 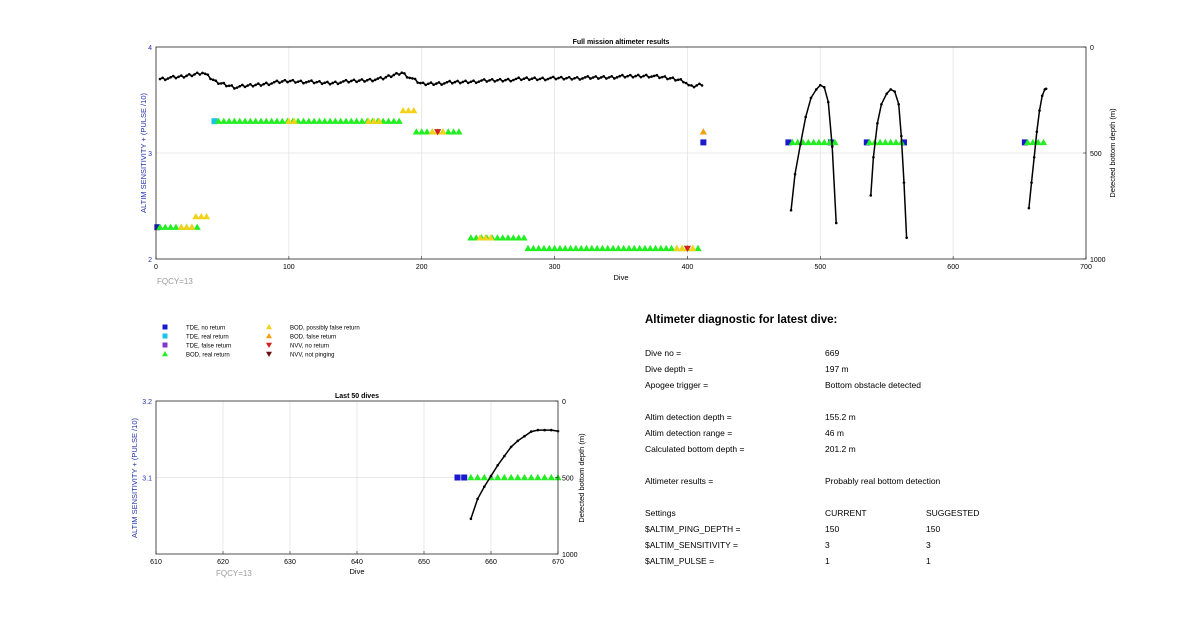 What do you see at coordinates (134, 478) in the screenshot?
I see `bottom-left-axis-label: ALTIM SENSITIVITY + (PULSE /10)` at bounding box center [134, 478].